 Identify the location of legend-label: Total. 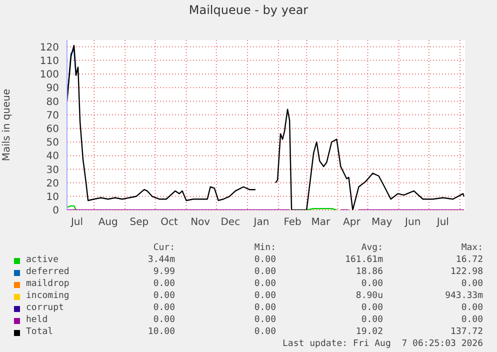
(40, 332).